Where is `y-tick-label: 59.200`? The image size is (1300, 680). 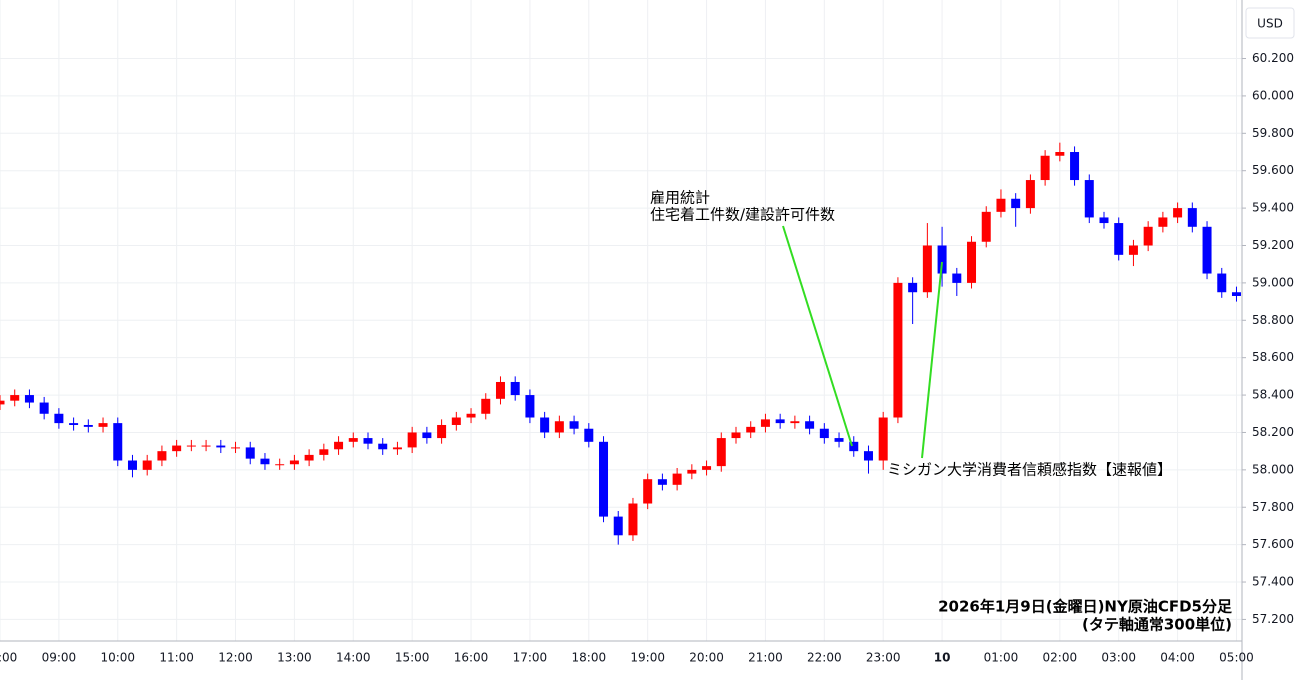
y-tick-label: 59.200 is located at coordinates (1273, 245).